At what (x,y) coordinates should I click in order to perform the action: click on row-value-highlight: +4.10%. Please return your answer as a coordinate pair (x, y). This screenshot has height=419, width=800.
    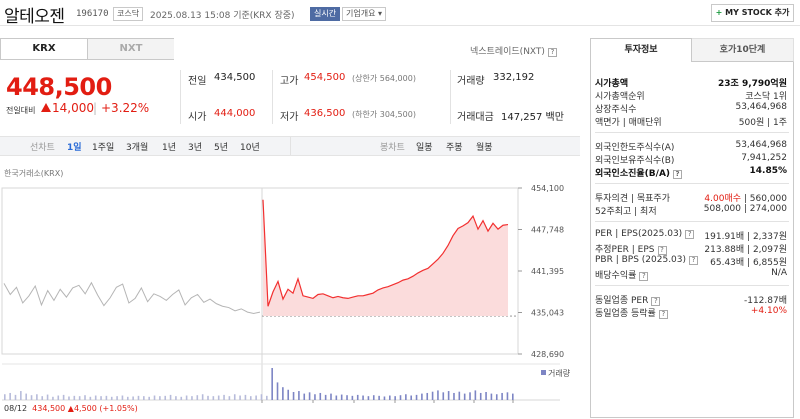
    Looking at the image, I should click on (768, 311).